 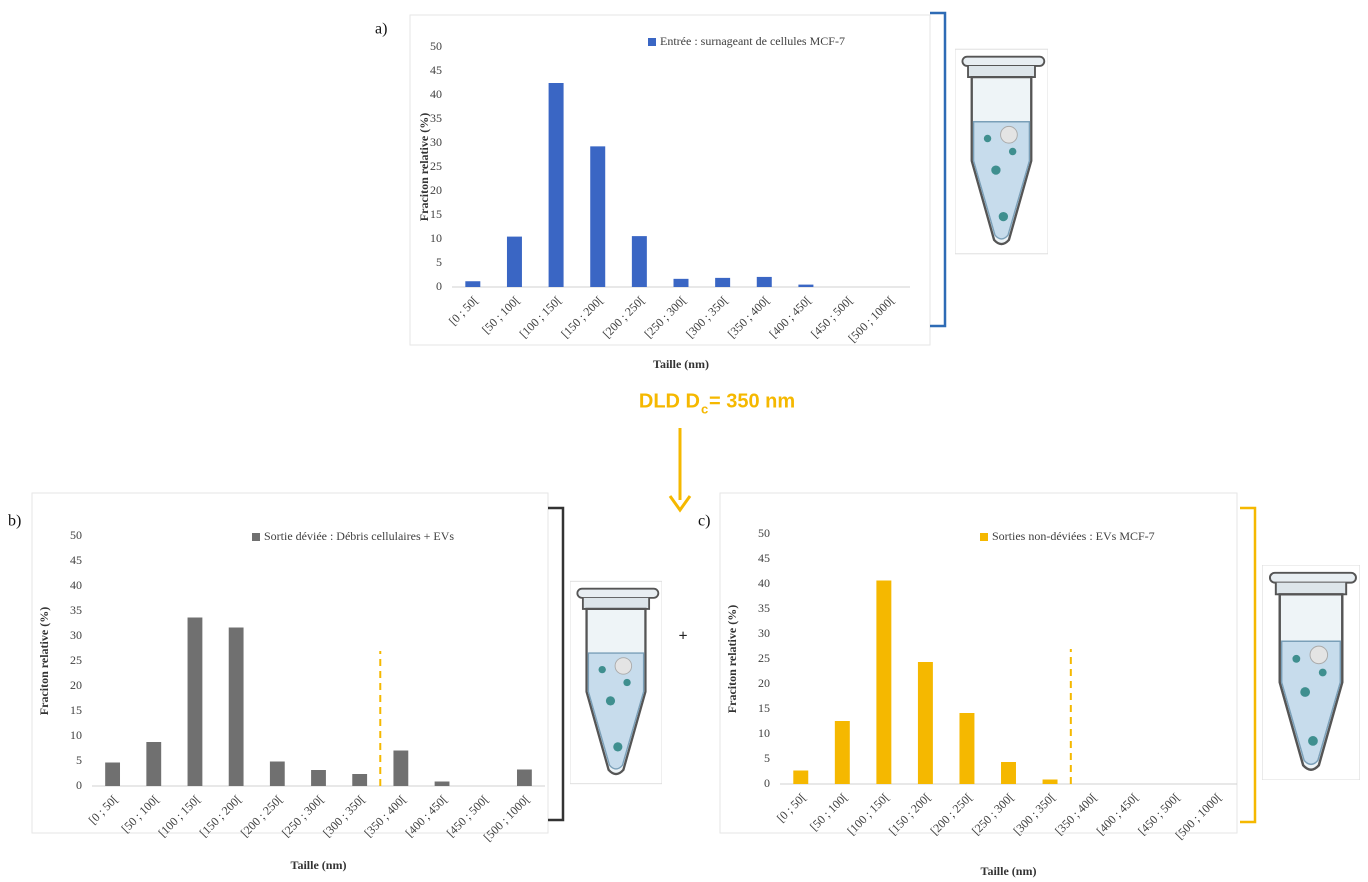 What do you see at coordinates (682, 636) in the screenshot?
I see `plus-sign: +` at bounding box center [682, 636].